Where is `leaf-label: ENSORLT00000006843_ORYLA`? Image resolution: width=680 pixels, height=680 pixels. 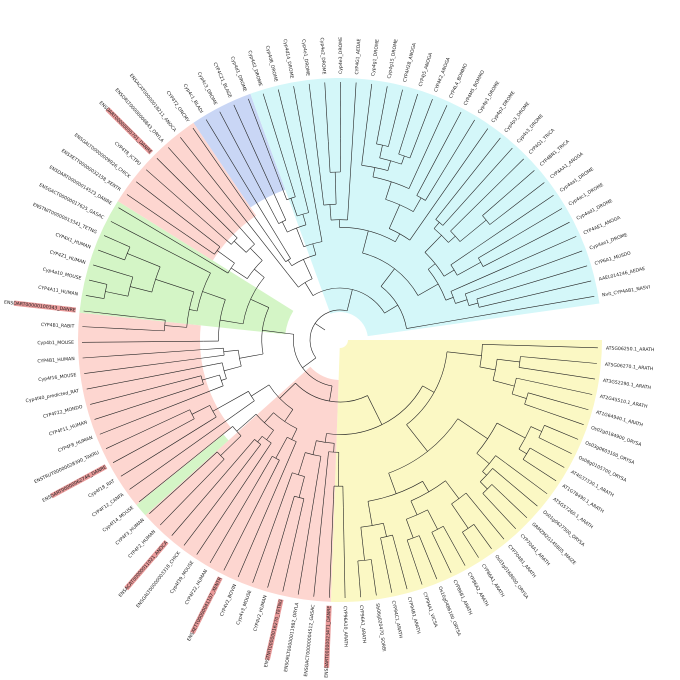 leaf-label: ENSORLT00000006843_ORYLA is located at coordinates (140, 115).